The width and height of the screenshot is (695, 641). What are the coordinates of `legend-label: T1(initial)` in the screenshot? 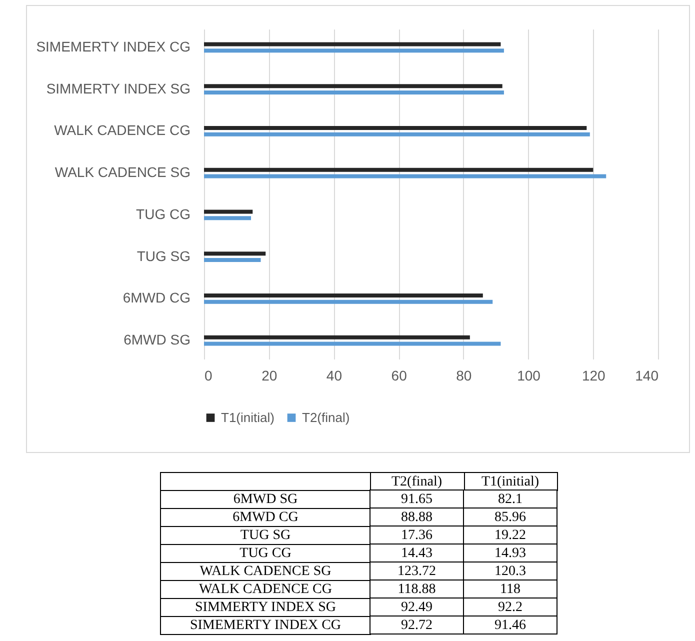 It's located at (247, 417).